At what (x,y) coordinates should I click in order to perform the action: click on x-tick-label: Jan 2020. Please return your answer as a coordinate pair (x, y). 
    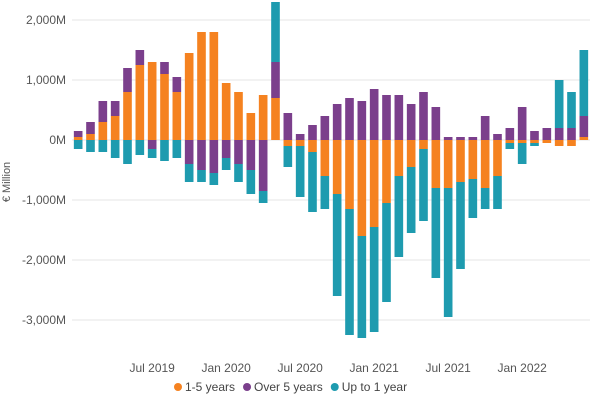
    Looking at the image, I should click on (226, 368).